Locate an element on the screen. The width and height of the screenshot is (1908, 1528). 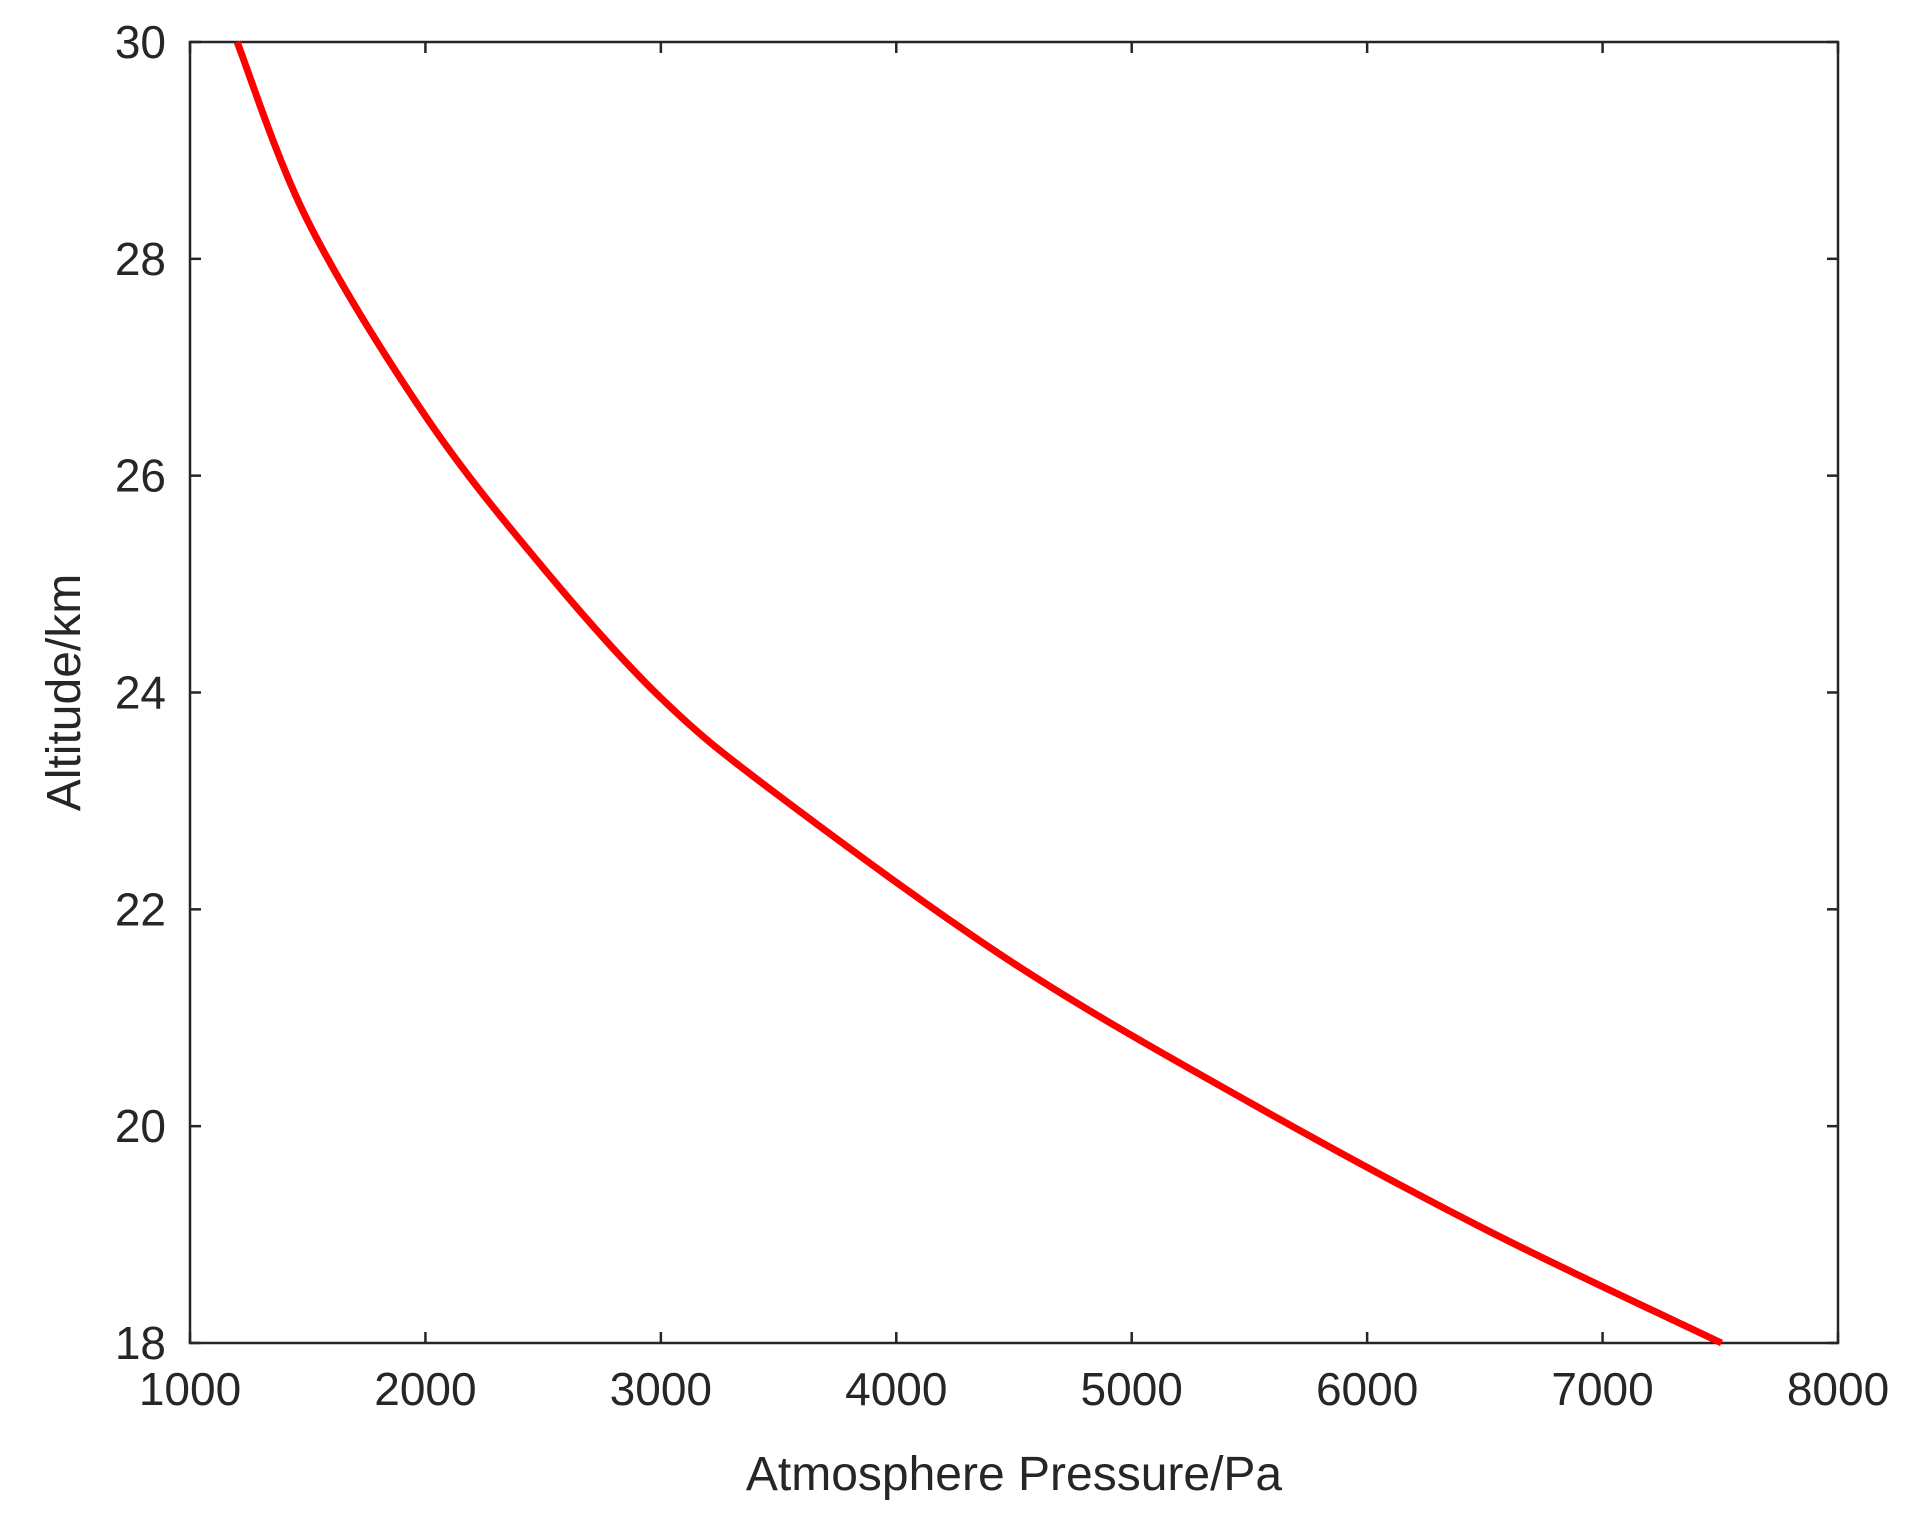
x-tick-label: 7000 is located at coordinates (1602, 1389).